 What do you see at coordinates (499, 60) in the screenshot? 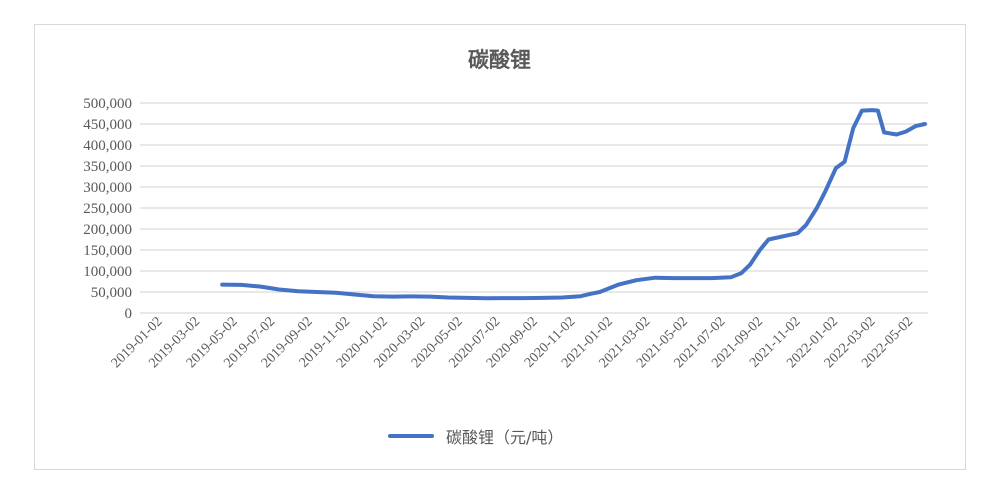
I see `chart-title: 碳酸锂` at bounding box center [499, 60].